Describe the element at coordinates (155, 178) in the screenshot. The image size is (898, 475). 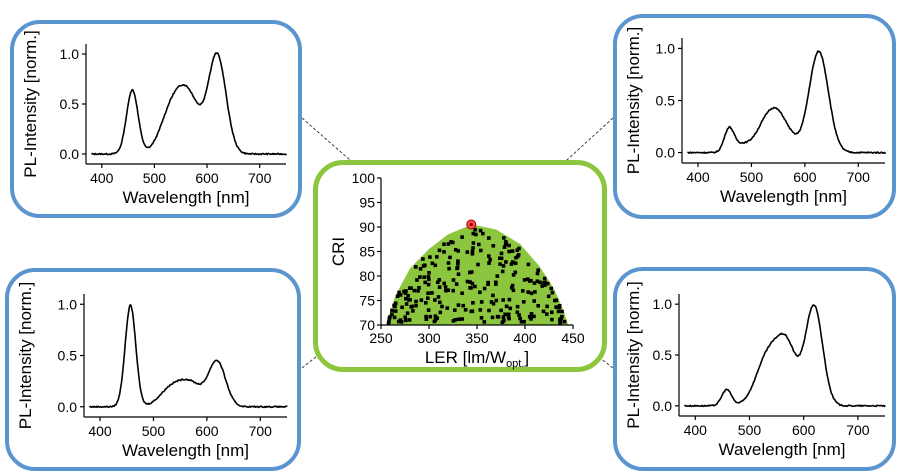
I see `x-tick-label: 500` at that location.